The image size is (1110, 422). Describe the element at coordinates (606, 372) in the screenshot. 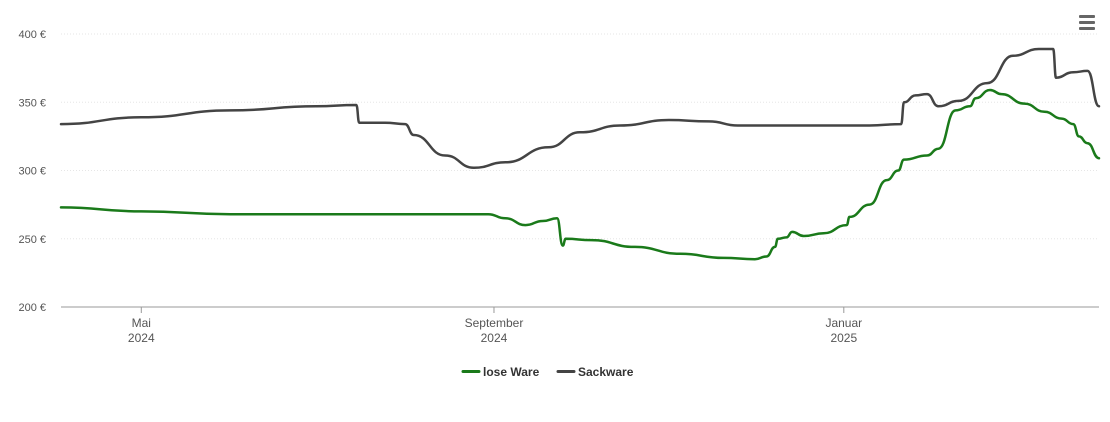

I see `legend-label: Sackware` at that location.